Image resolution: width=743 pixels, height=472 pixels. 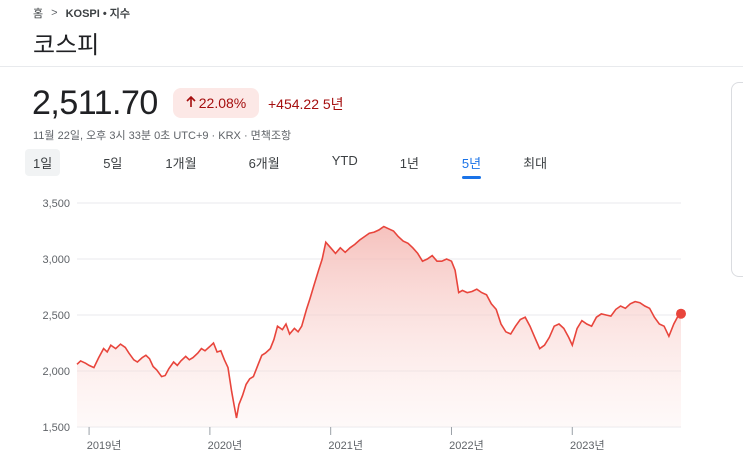 I want to click on x-tick-label: 2020년, so click(x=225, y=445).